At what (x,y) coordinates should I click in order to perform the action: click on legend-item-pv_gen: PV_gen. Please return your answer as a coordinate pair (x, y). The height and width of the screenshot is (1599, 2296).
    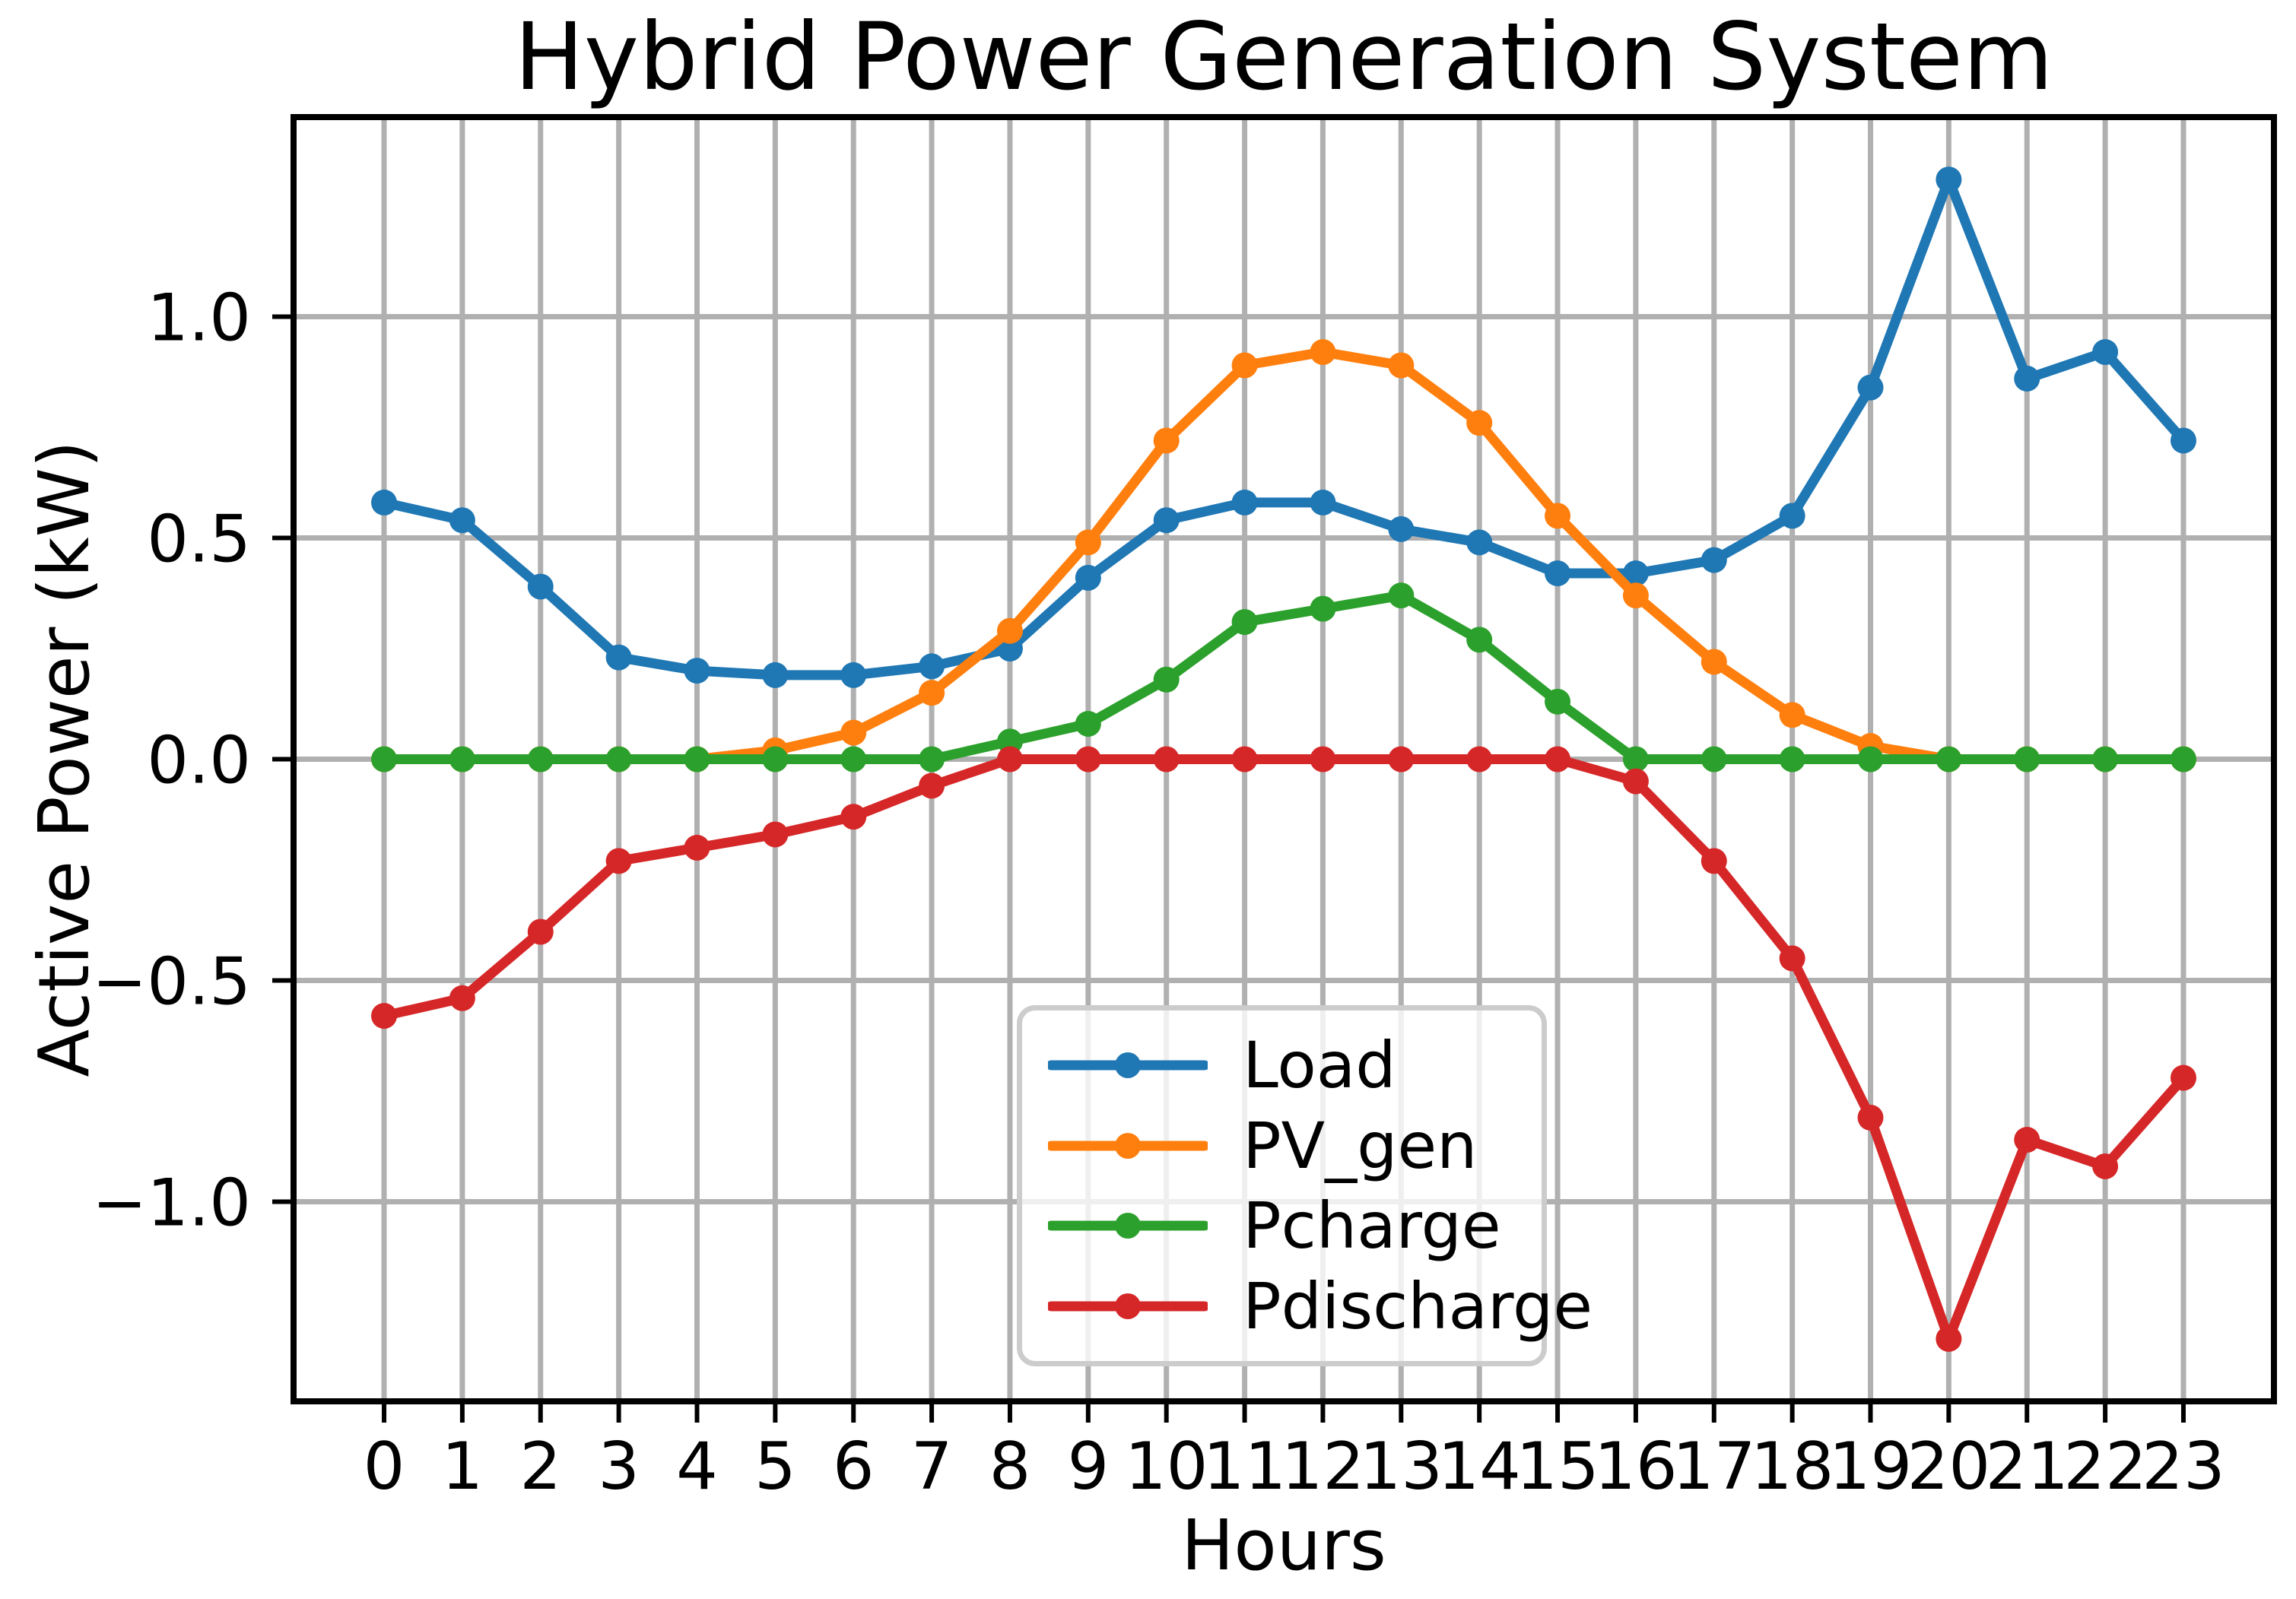
    Looking at the image, I should click on (1291, 1146).